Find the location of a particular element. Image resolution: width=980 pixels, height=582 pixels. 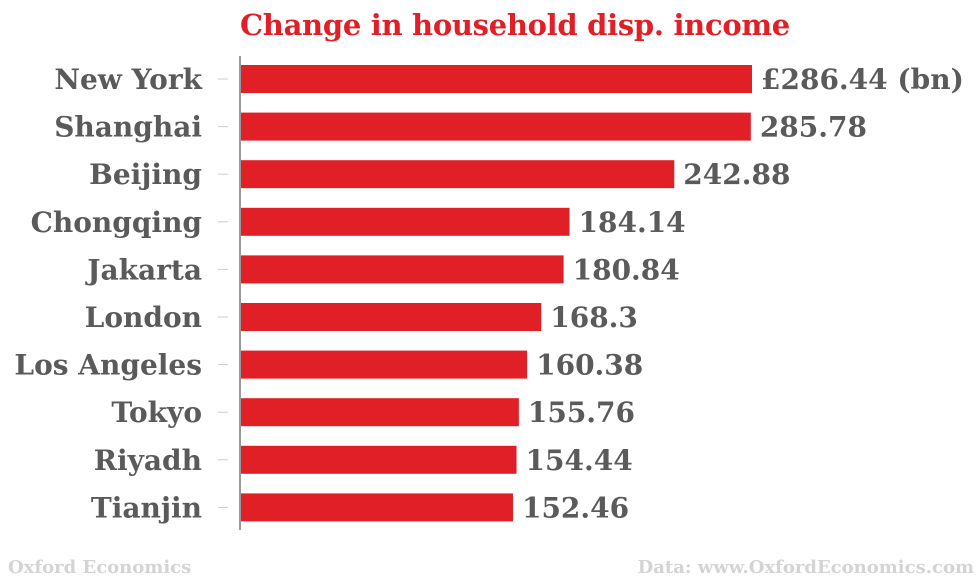

value-label: 155.76 is located at coordinates (581, 412).